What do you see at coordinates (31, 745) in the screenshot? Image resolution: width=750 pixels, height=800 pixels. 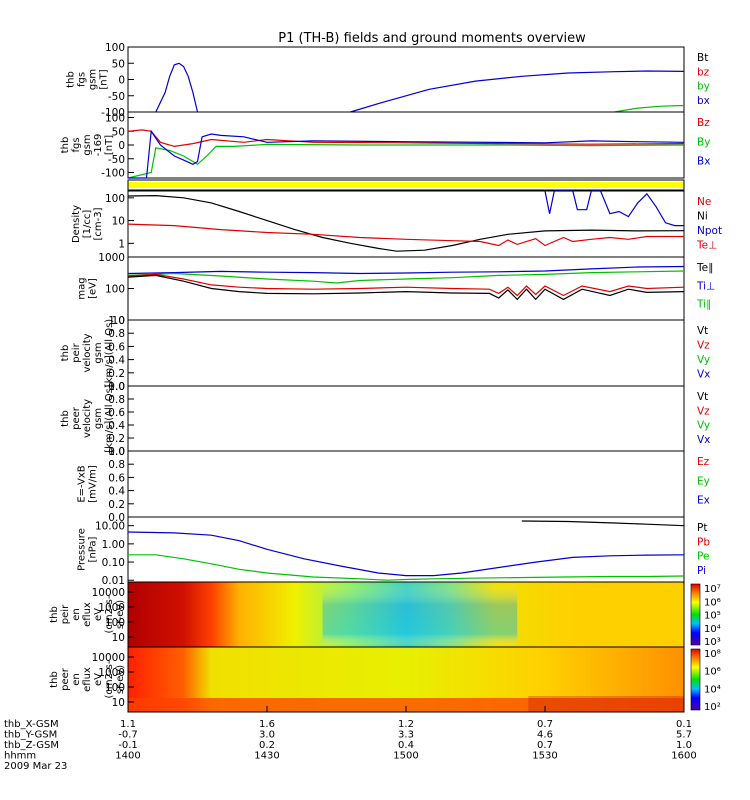 I see `time-axis-row-label: thb_Z-GSM` at bounding box center [31, 745].